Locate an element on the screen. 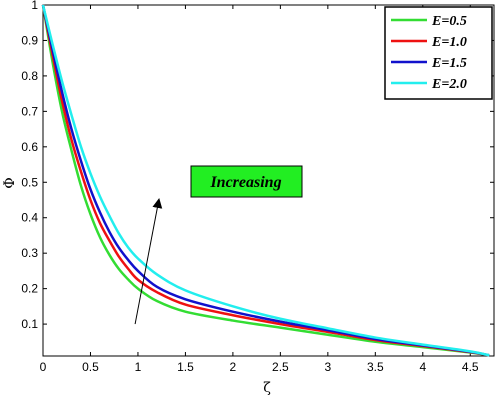 This screenshot has height=403, width=498. x-tick-label: 0.5 is located at coordinates (90, 367).